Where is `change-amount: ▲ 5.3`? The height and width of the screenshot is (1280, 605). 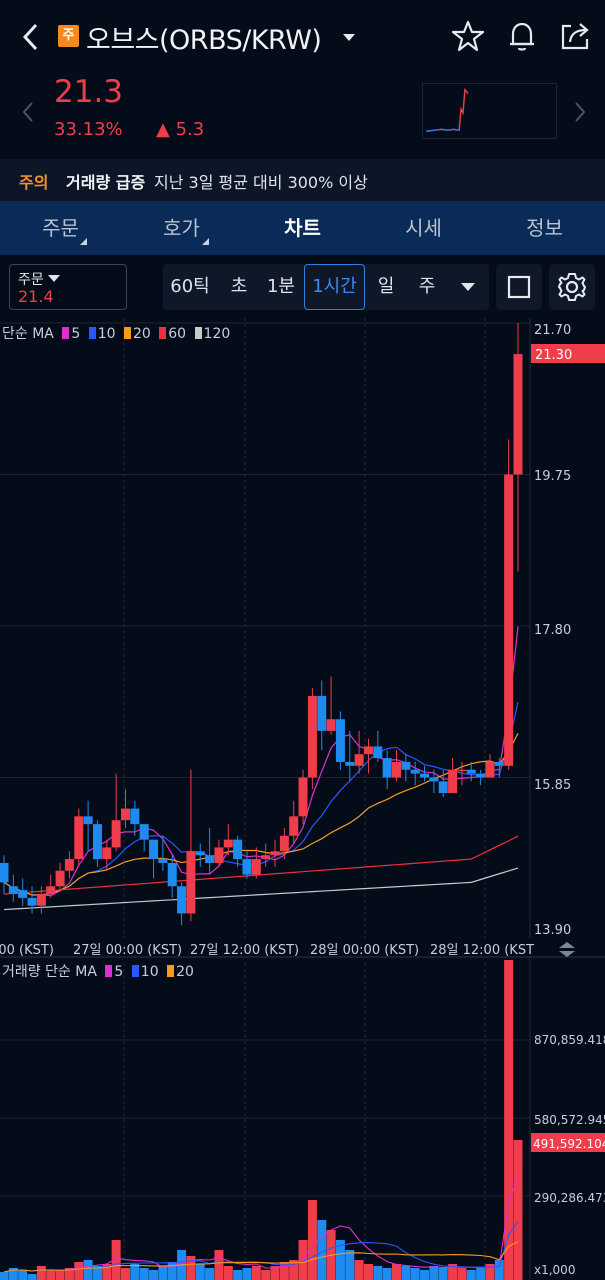
change-amount: ▲ 5.3 is located at coordinates (180, 129).